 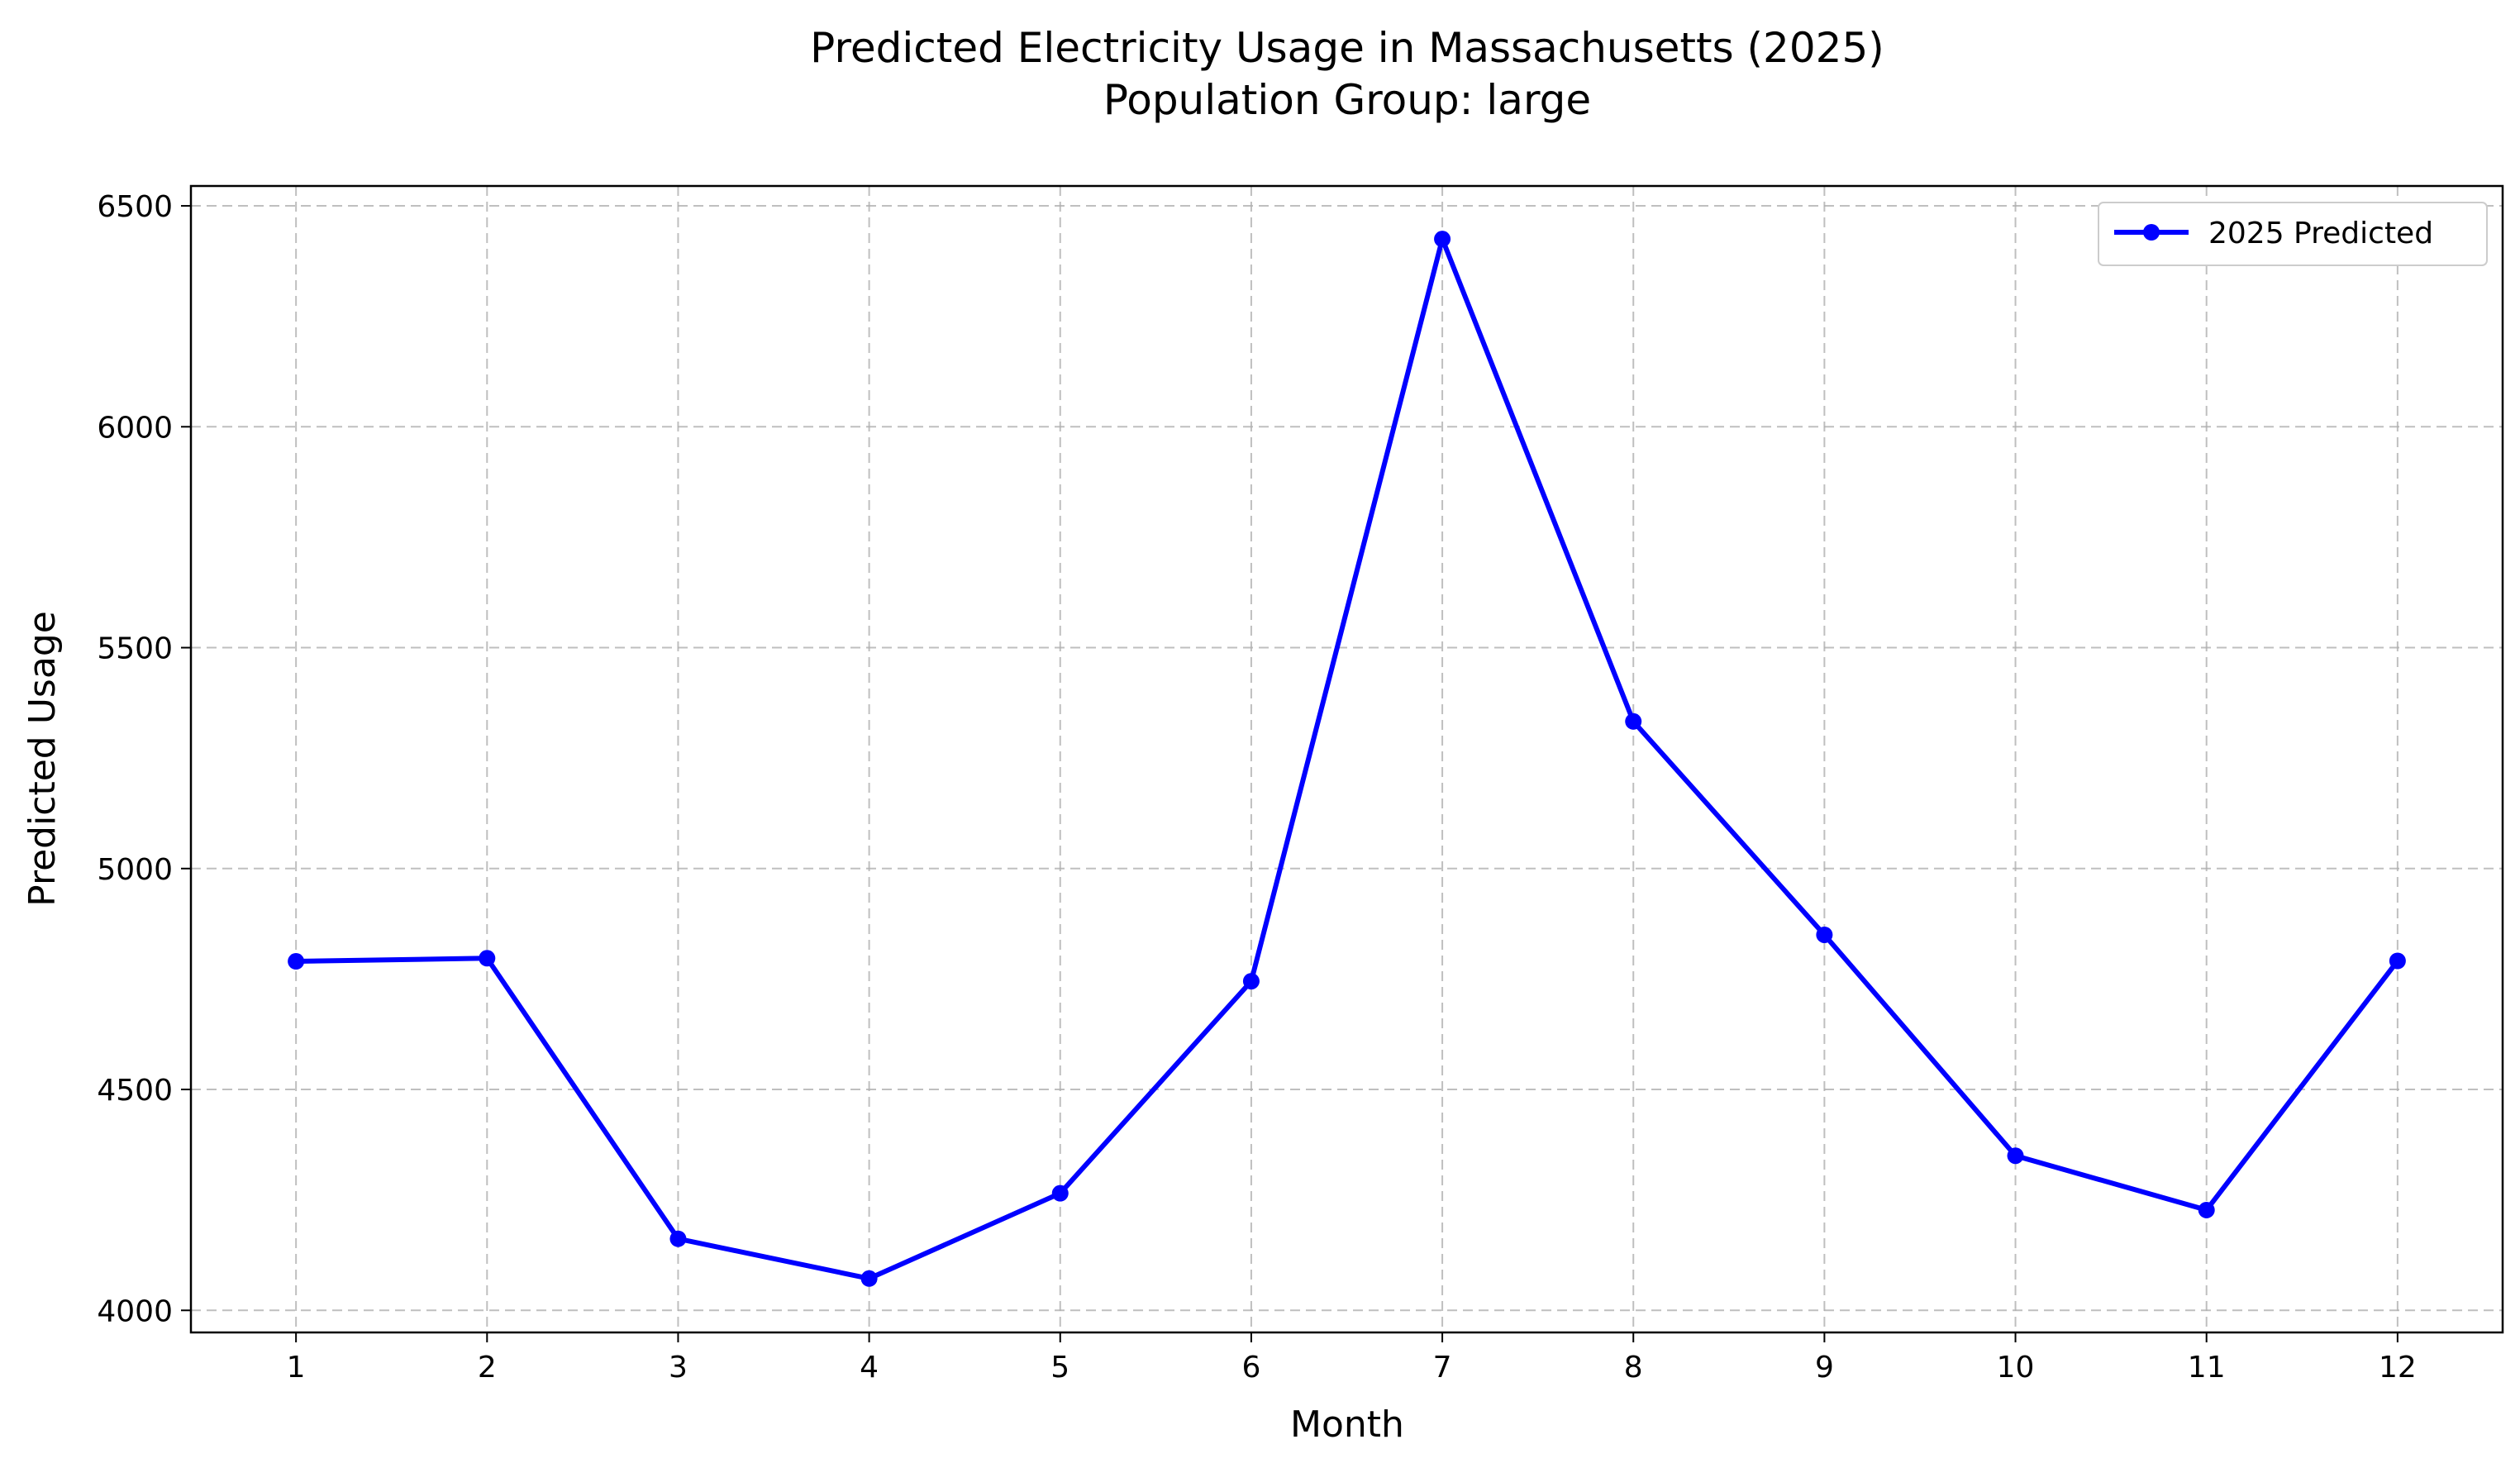 What do you see at coordinates (1352, 1358) in the screenshot?
I see `x-axis-ticks: 1 2 3 4 5 6 7 8 9 10 11 12` at bounding box center [1352, 1358].